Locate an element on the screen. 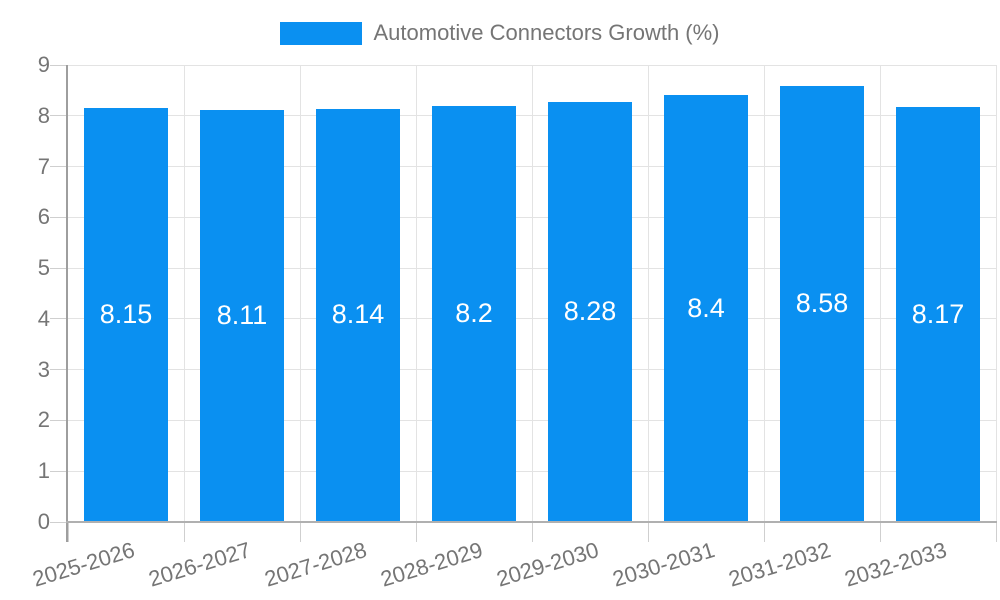 The image size is (1000, 600). bar: 8.17 is located at coordinates (938, 314).